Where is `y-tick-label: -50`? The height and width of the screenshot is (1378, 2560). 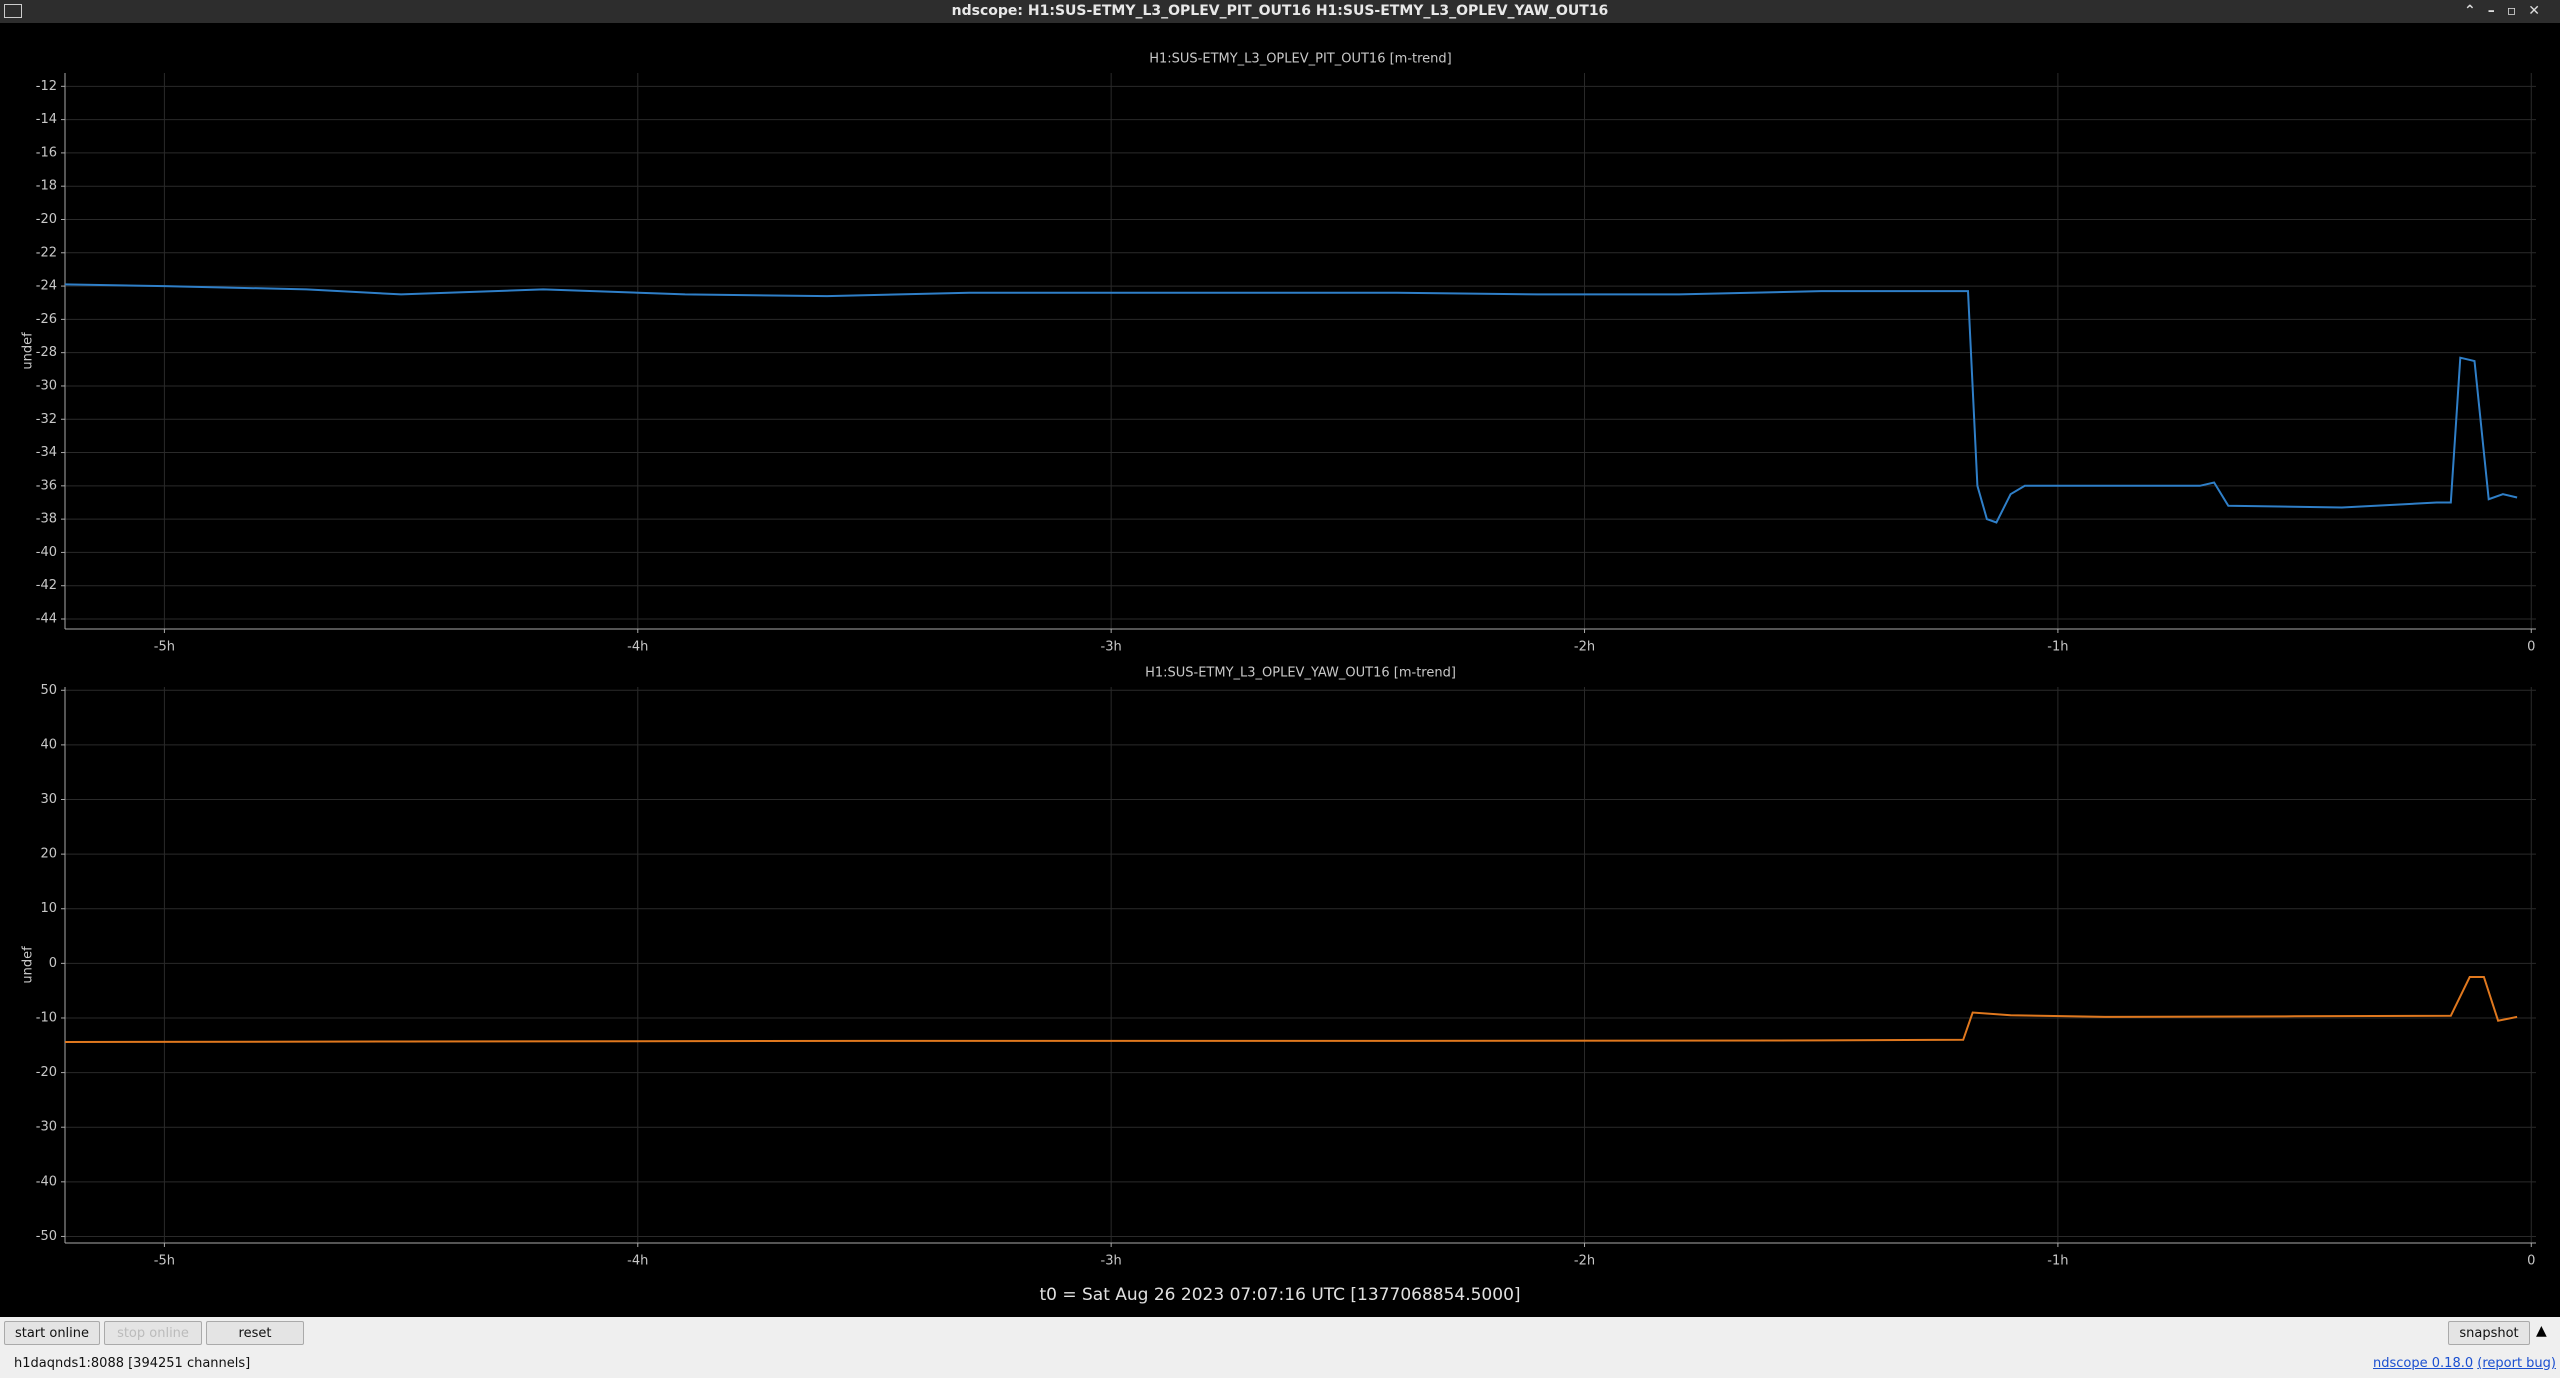 y-tick-label: -50 is located at coordinates (46, 1236).